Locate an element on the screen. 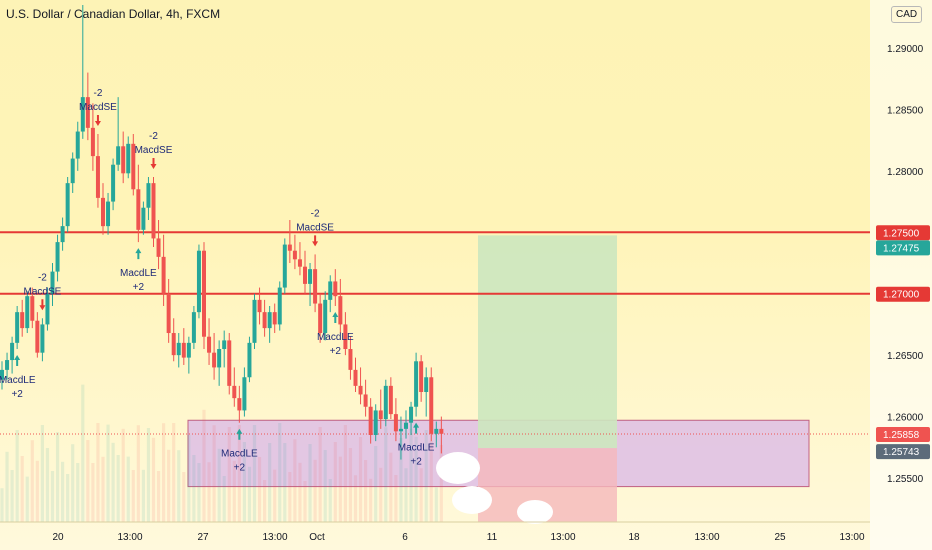  x-tick-label: 11 is located at coordinates (492, 537).